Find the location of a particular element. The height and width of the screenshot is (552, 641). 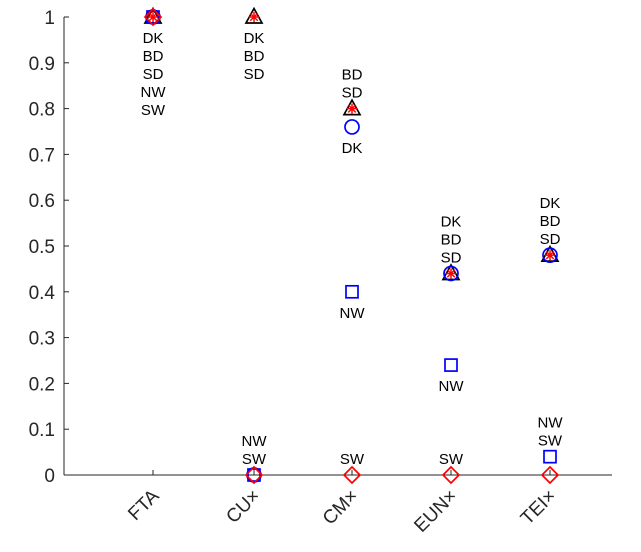

x-tick-label: CM× is located at coordinates (341, 508).